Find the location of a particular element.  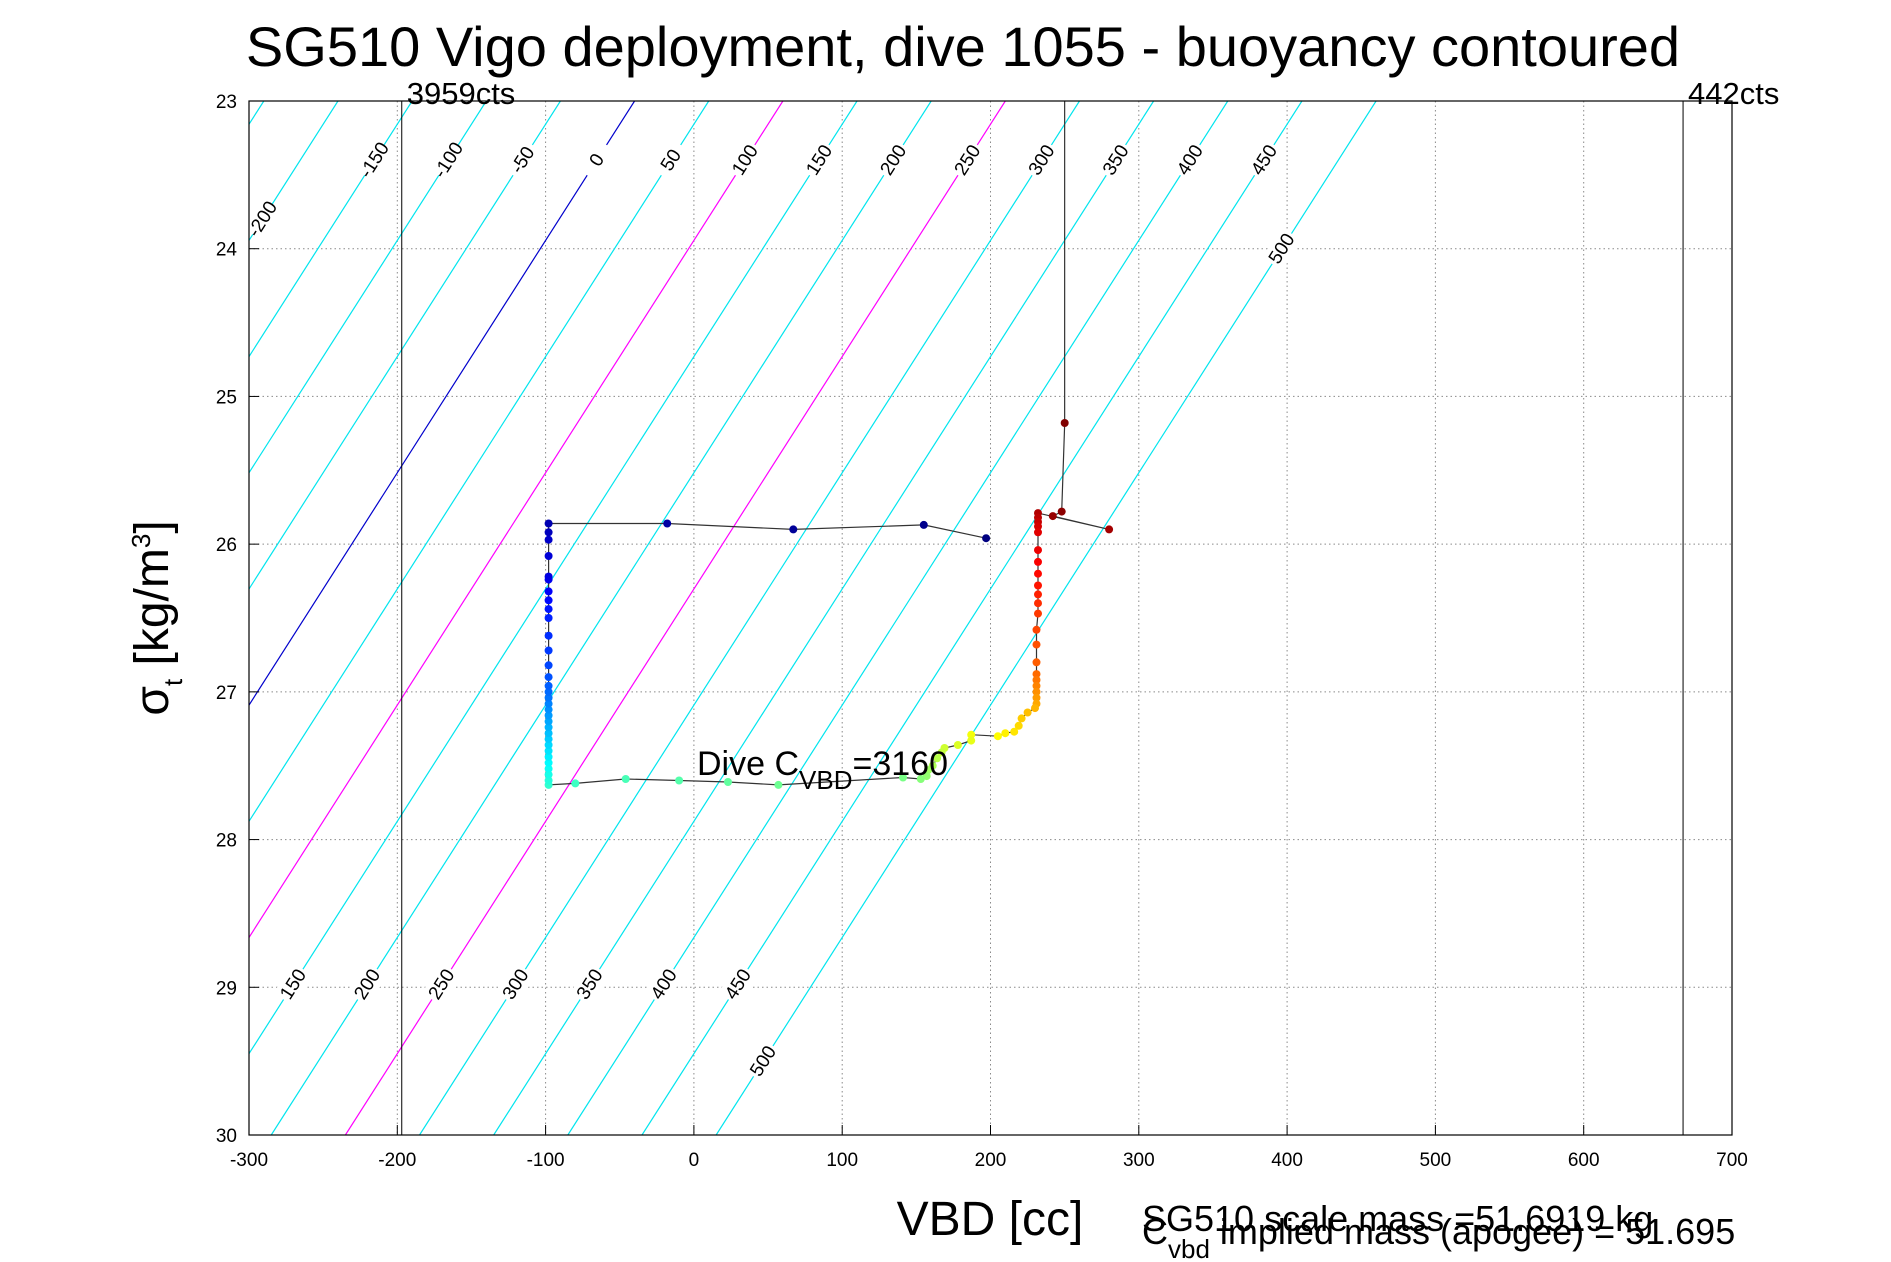

x-axis-label: VBD [cc] is located at coordinates (990, 1219).